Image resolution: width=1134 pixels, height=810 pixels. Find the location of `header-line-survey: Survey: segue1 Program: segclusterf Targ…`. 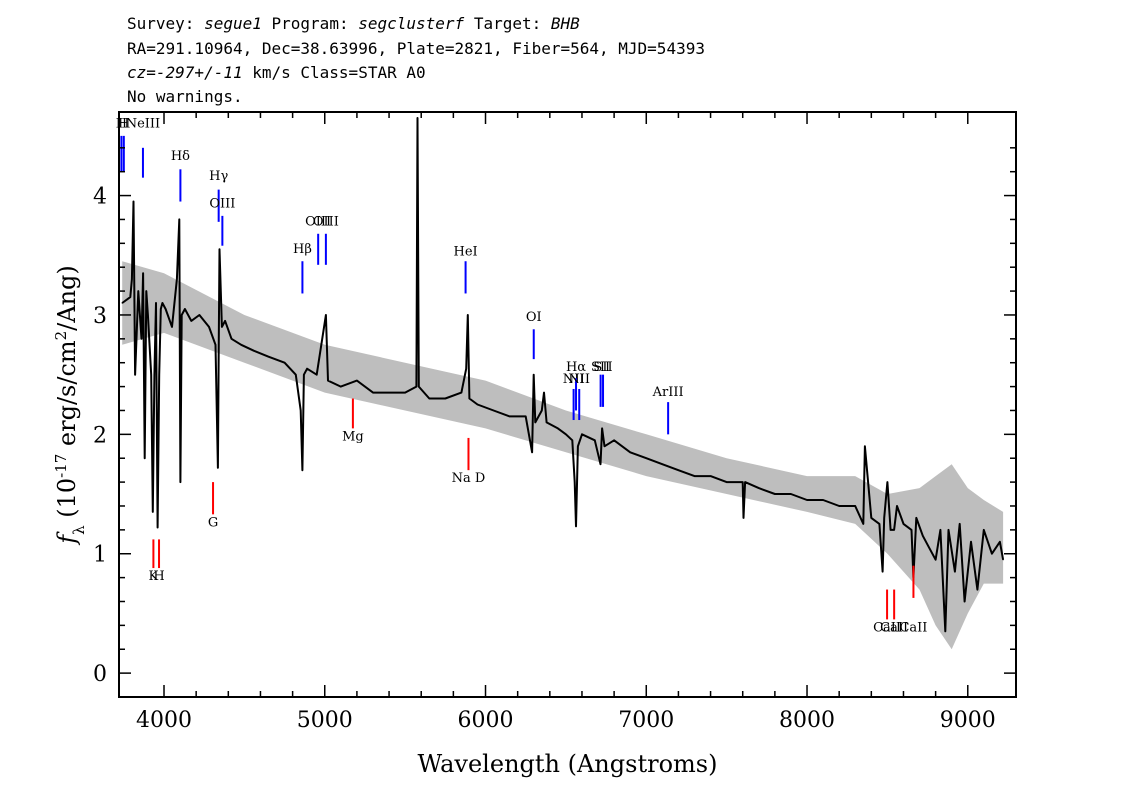

header-line-survey: Survey: segue1 Program: segclusterf Targ… is located at coordinates (353, 23).